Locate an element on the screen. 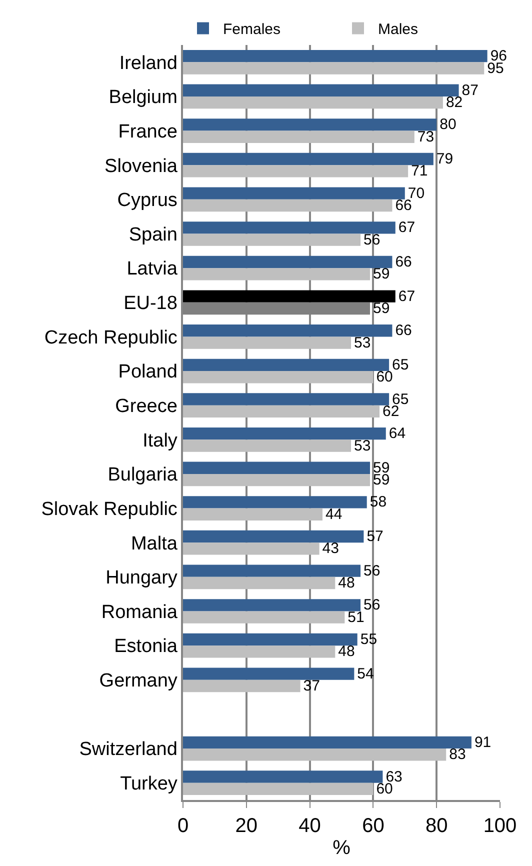  data-label: 91 is located at coordinates (483, 742).